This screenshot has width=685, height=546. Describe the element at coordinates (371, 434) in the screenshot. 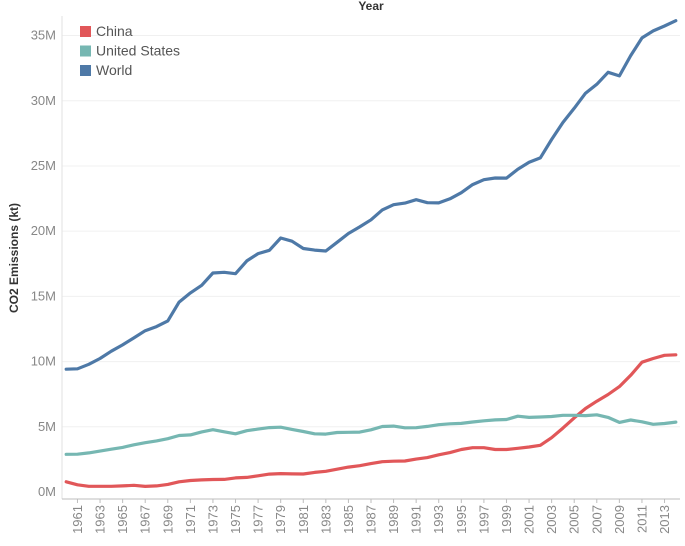

I see `series-line-united-states` at that location.